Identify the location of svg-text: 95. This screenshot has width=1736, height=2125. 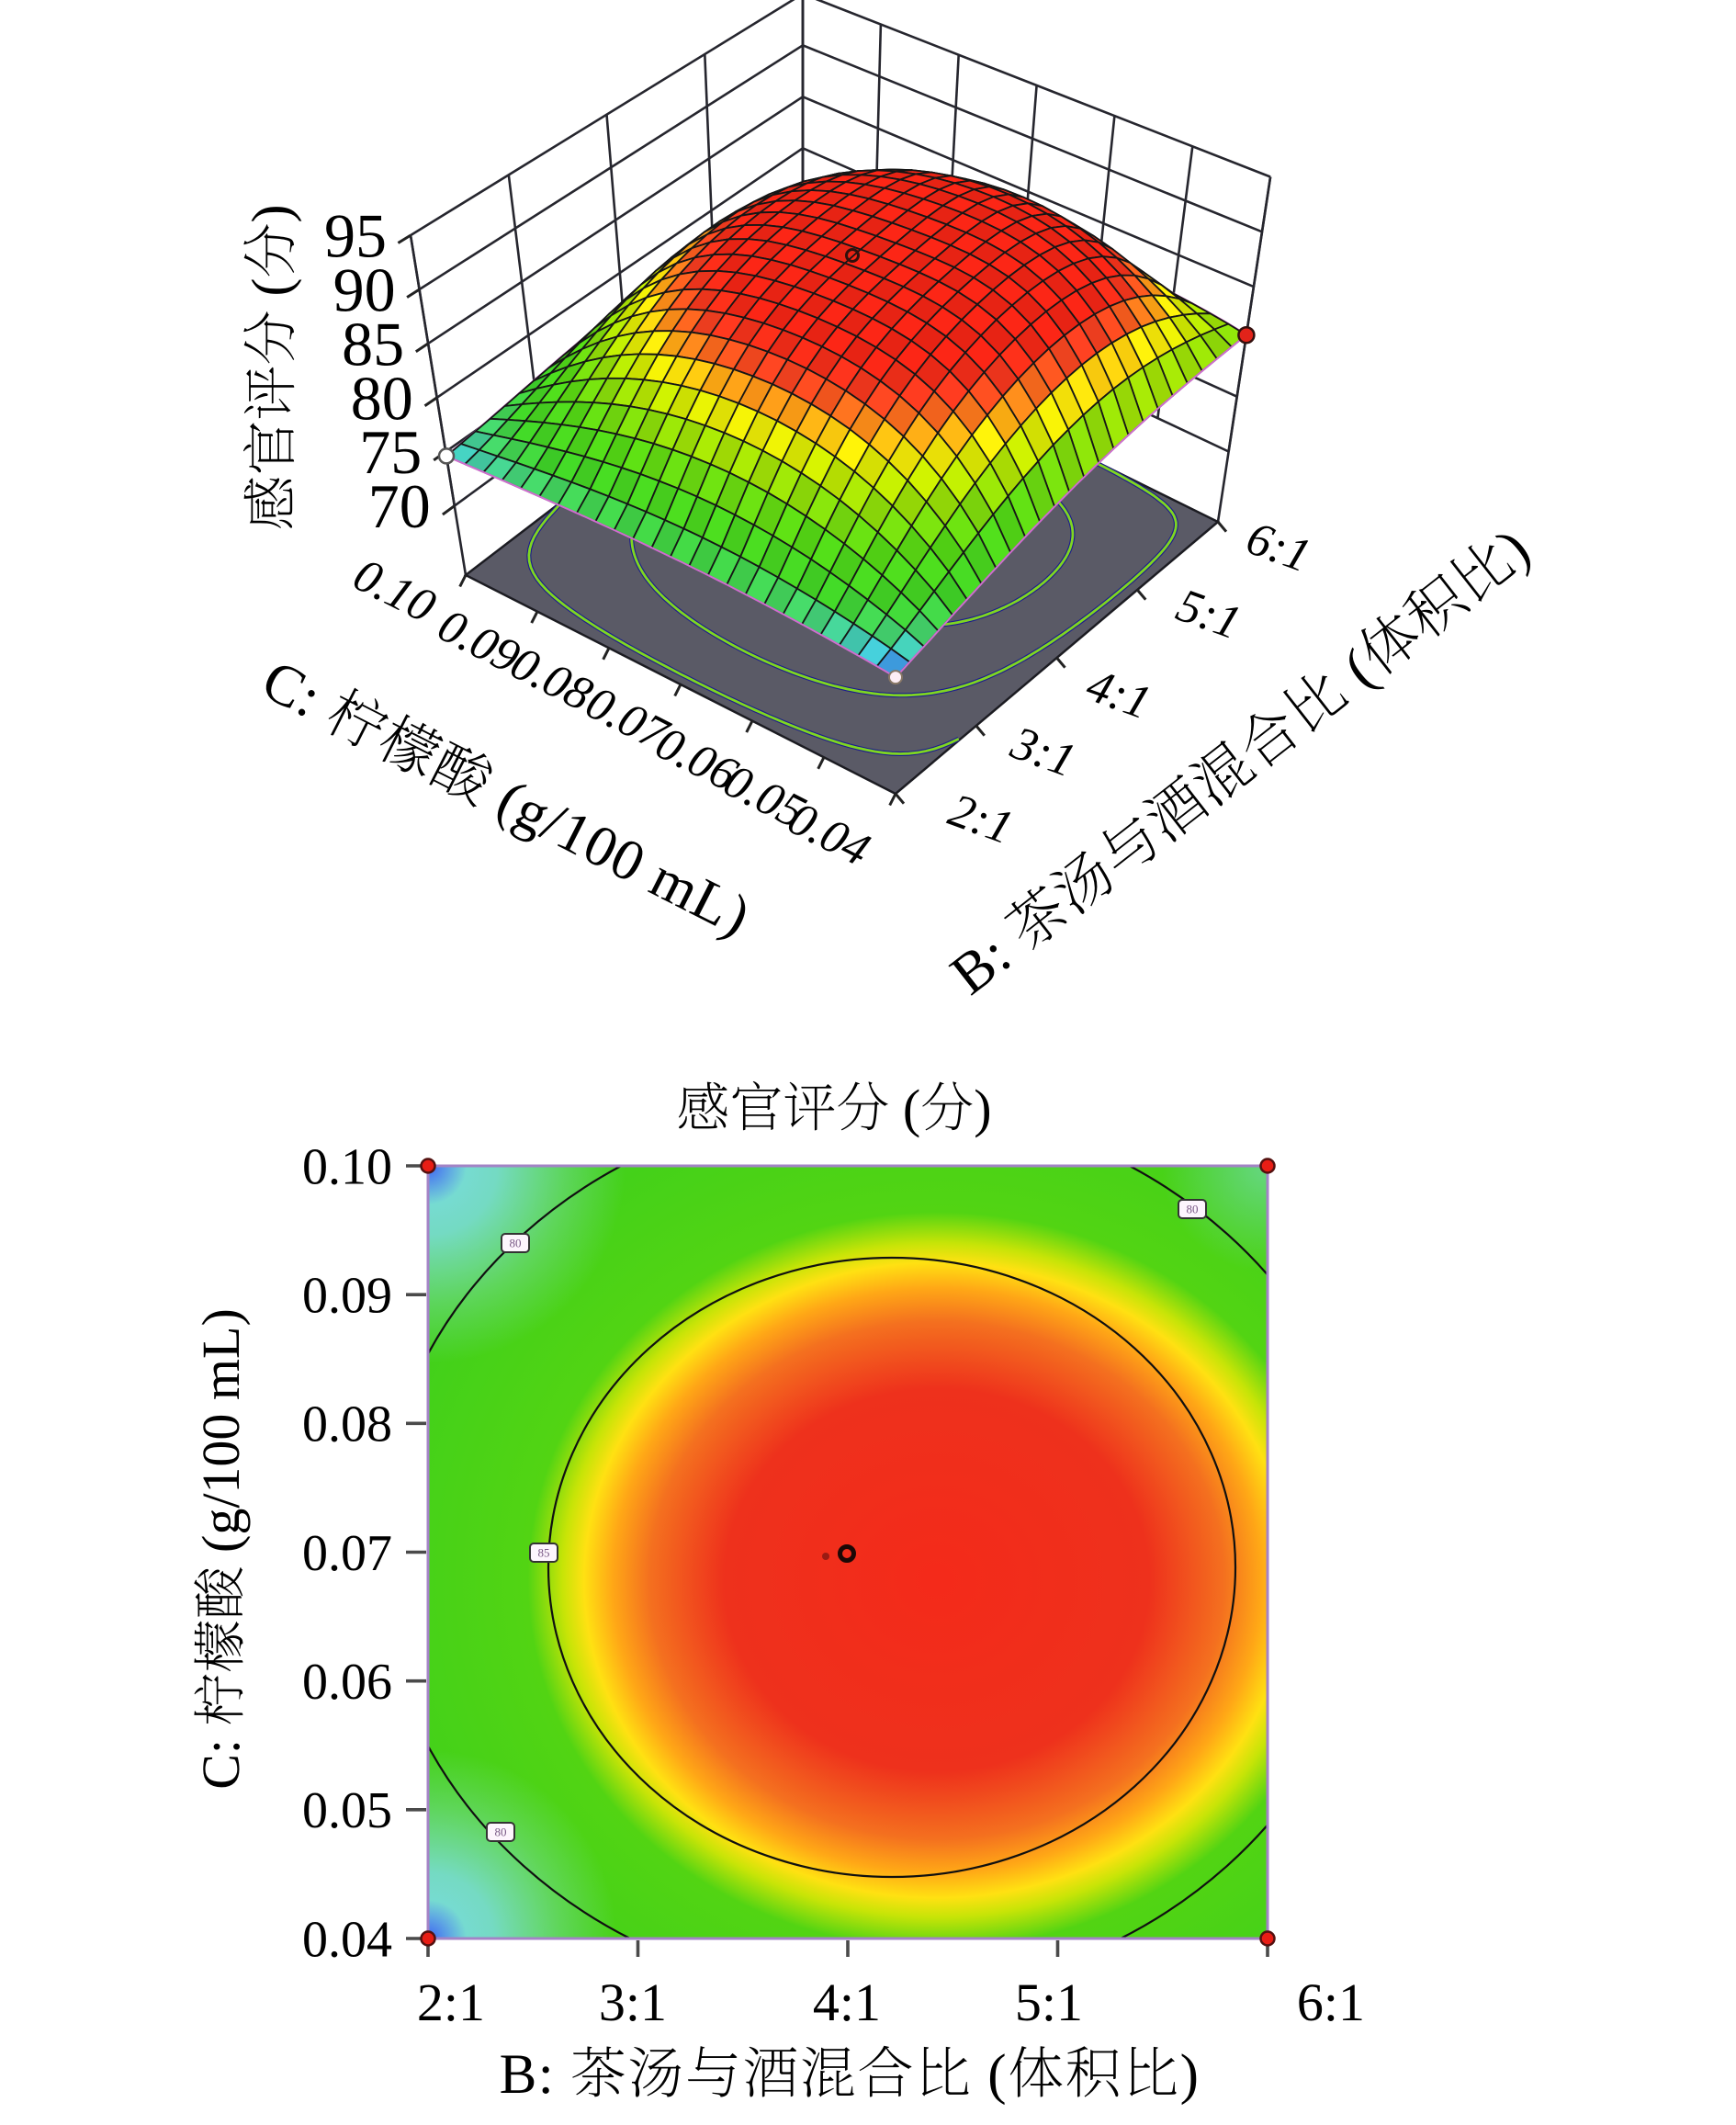
(355, 236).